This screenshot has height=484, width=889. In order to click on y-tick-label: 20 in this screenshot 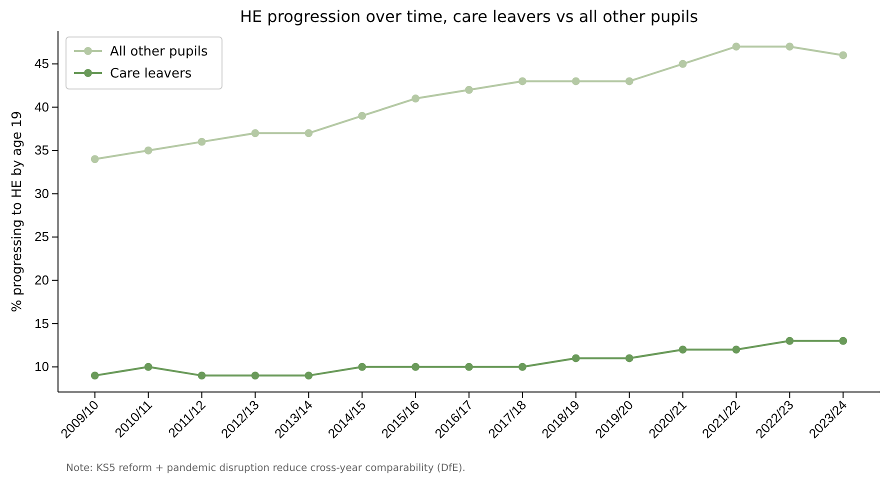, I will do `click(41, 280)`.